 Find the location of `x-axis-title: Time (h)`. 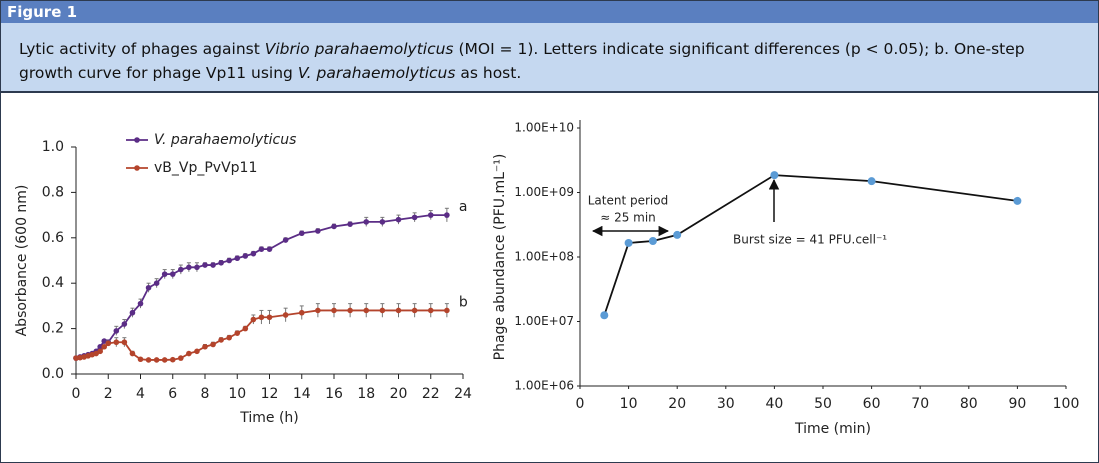

x-axis-title: Time (h) is located at coordinates (269, 418).